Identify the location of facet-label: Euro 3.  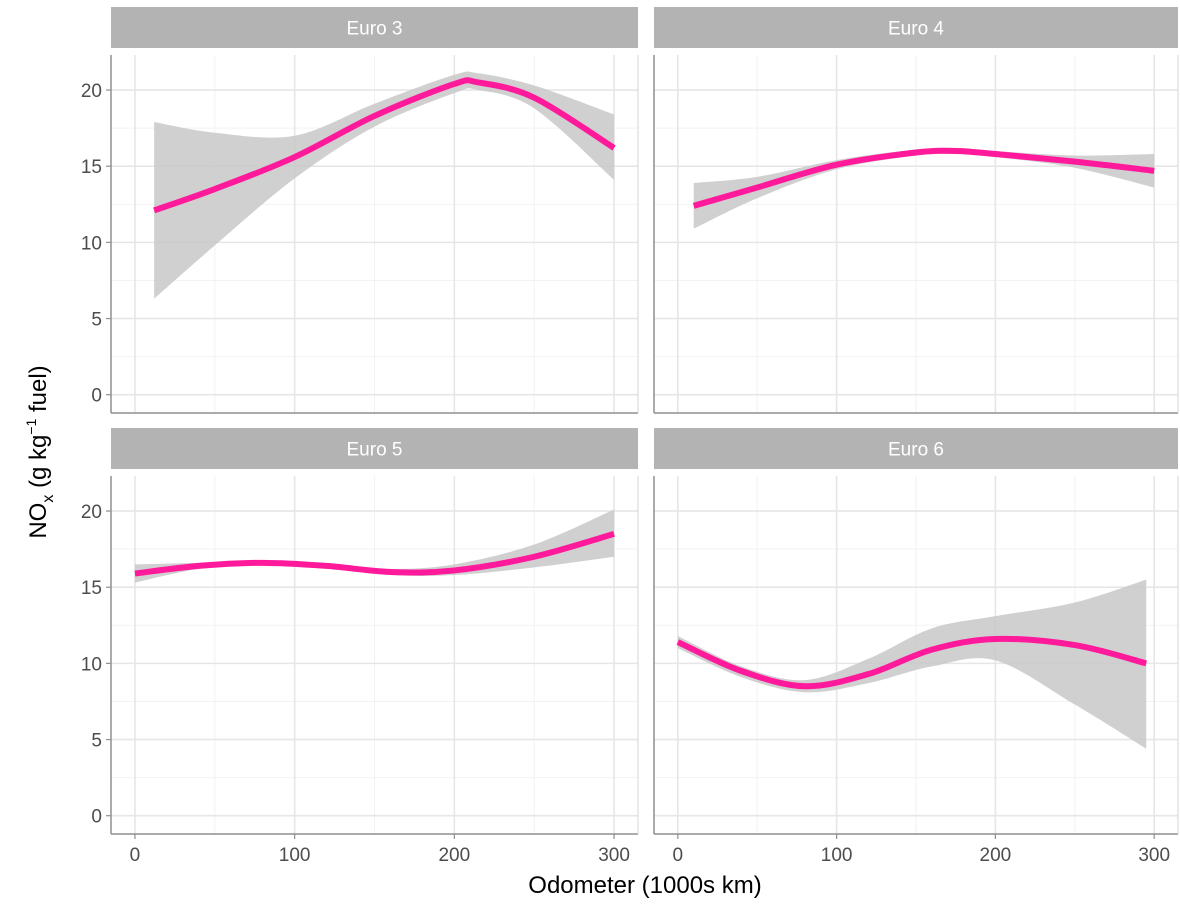
(375, 29).